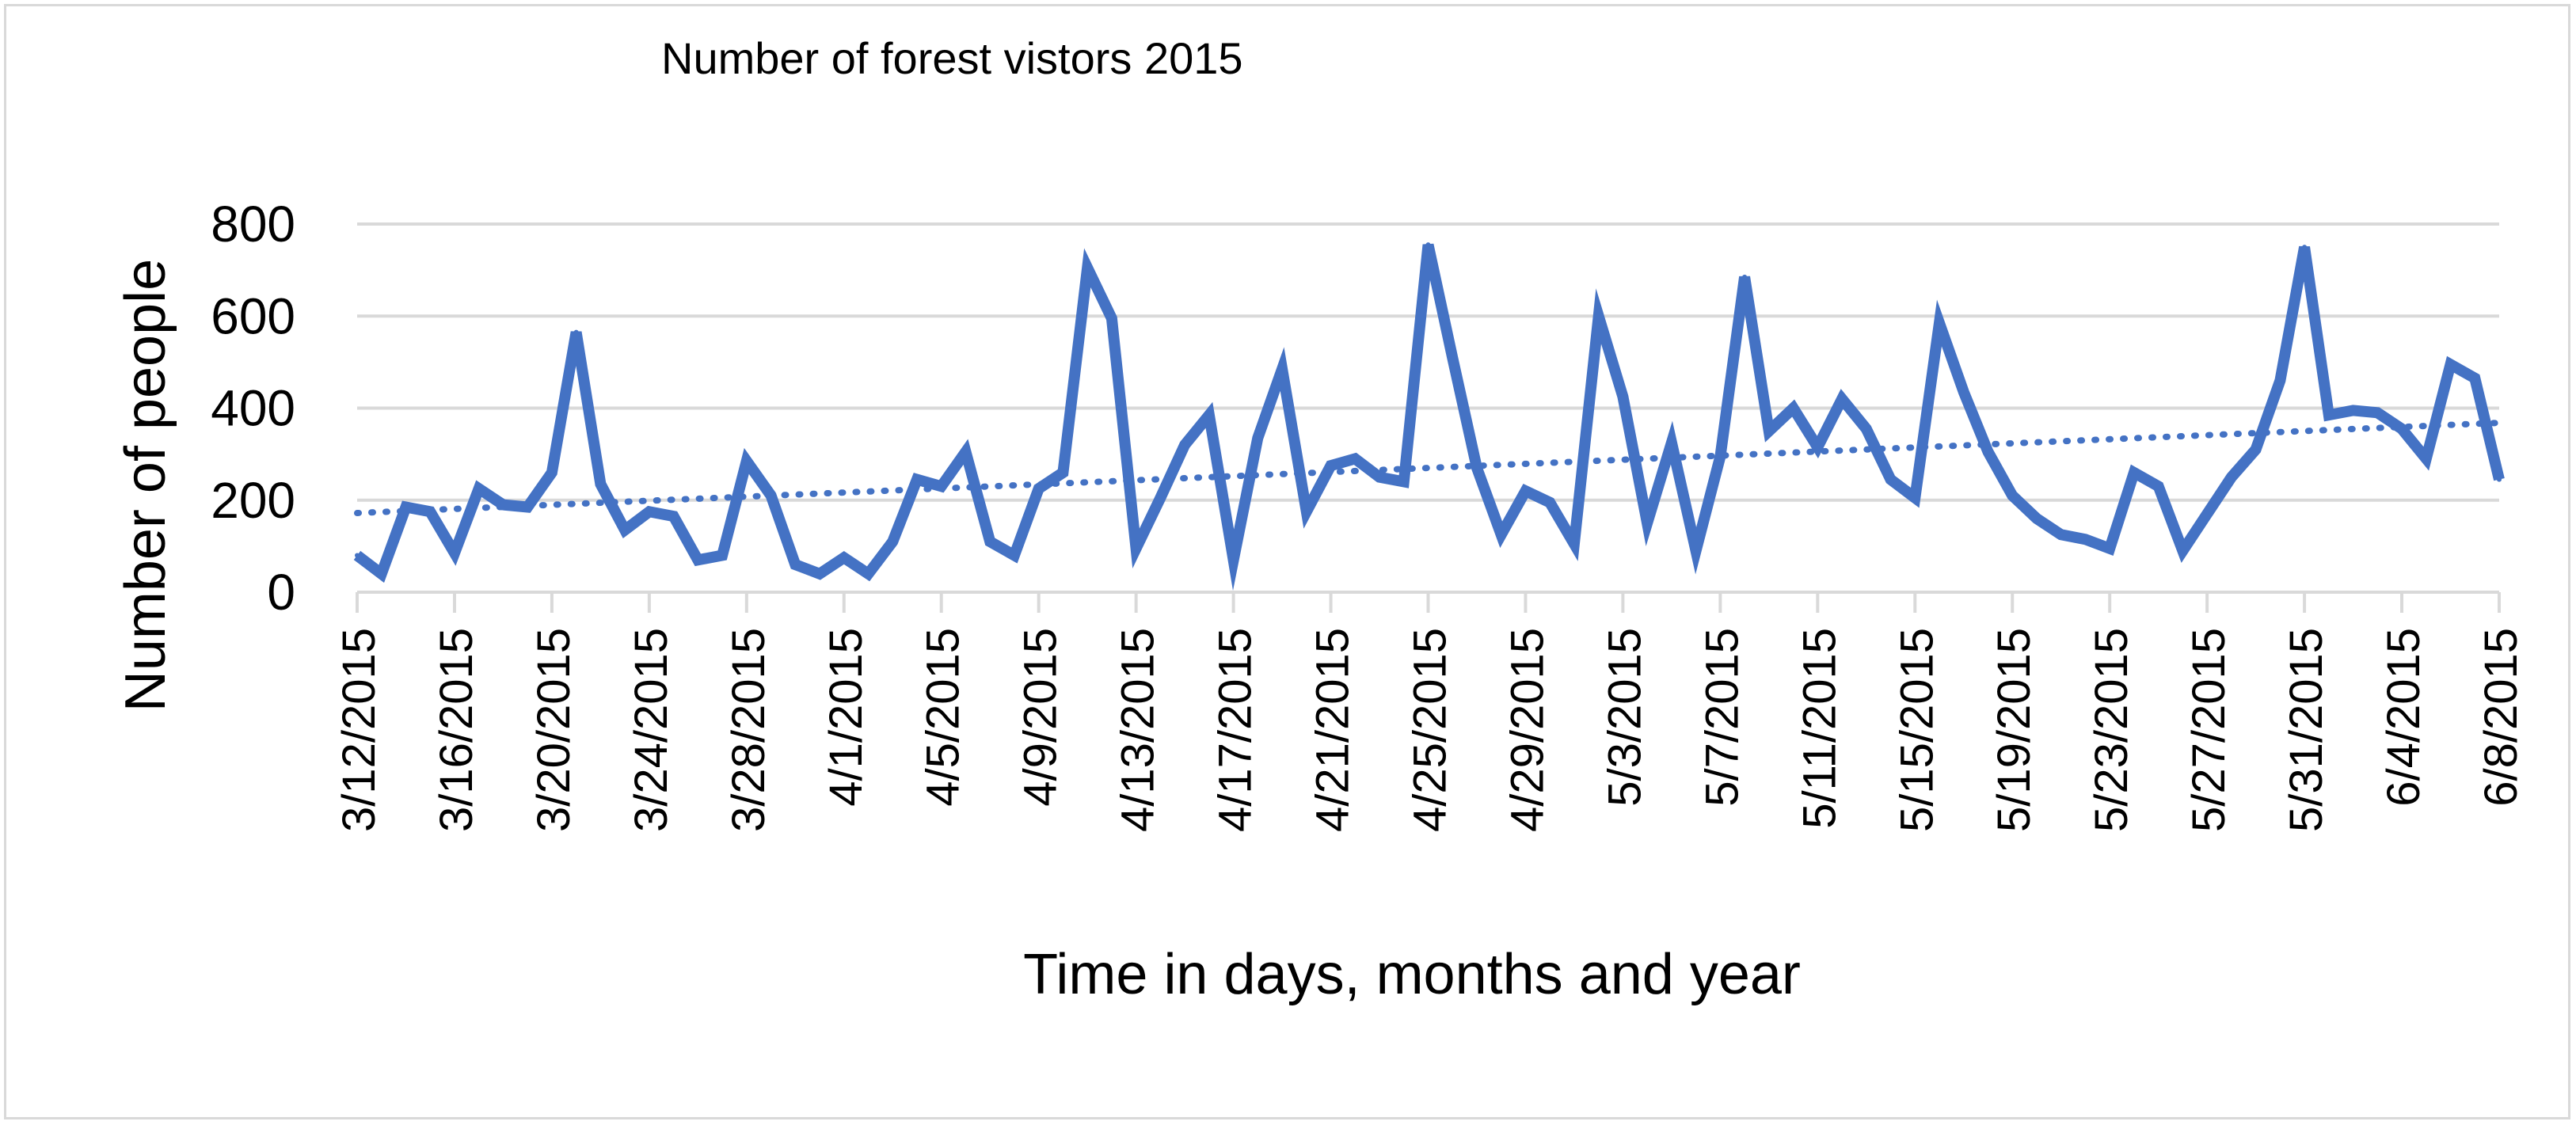 The image size is (2576, 1125). I want to click on y-tick-labels: 0 200 400 600 800, so click(253, 409).